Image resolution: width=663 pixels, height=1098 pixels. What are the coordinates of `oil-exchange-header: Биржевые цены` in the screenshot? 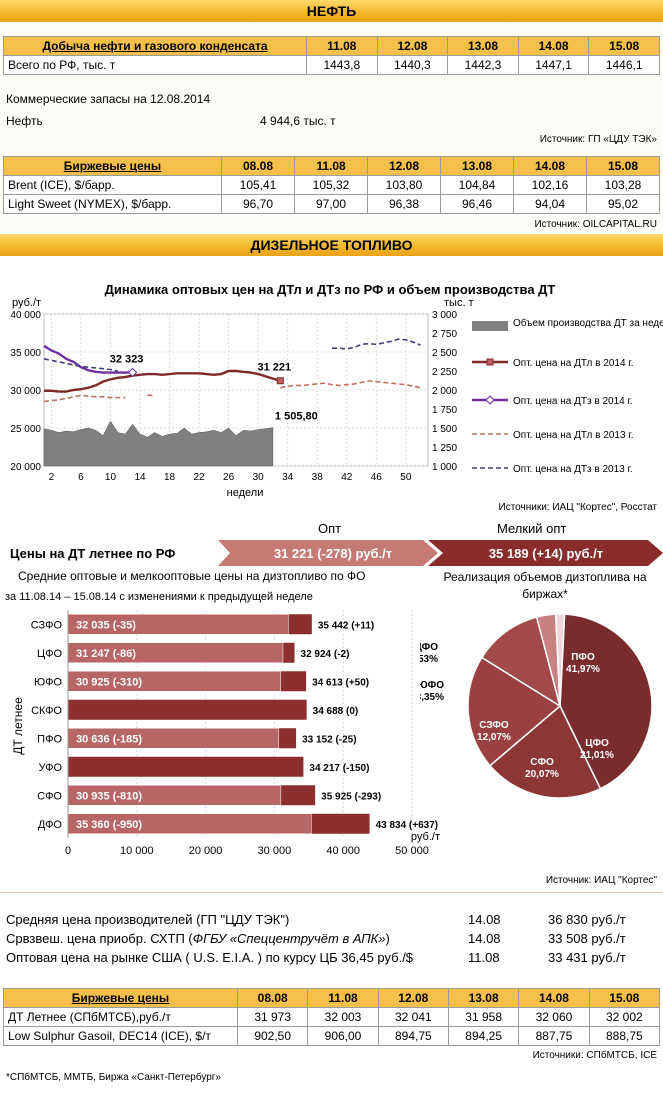 It's located at (112, 166).